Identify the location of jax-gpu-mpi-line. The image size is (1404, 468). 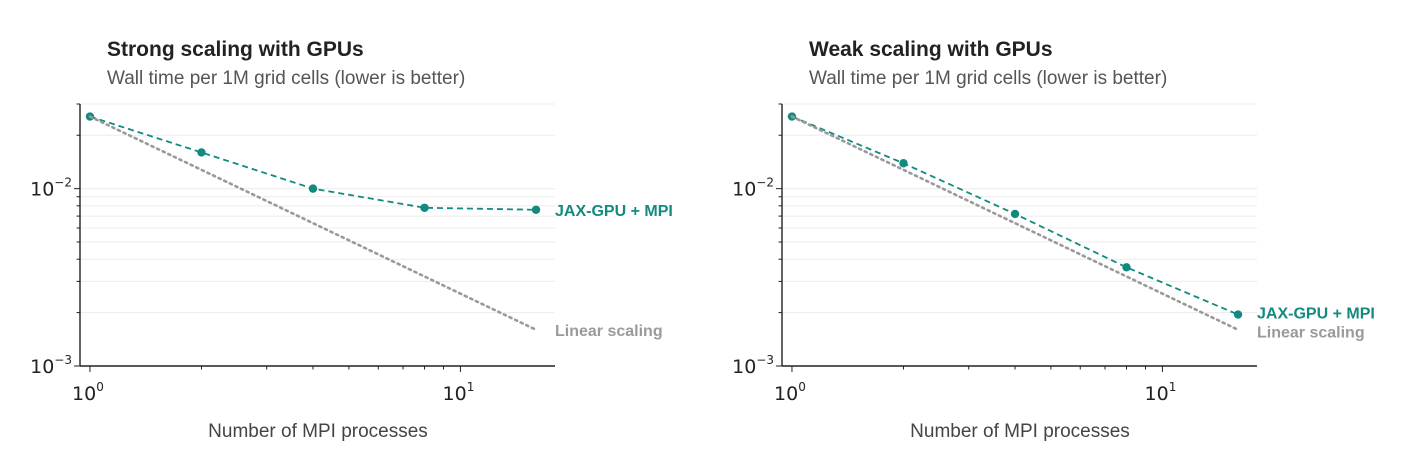
(313, 163).